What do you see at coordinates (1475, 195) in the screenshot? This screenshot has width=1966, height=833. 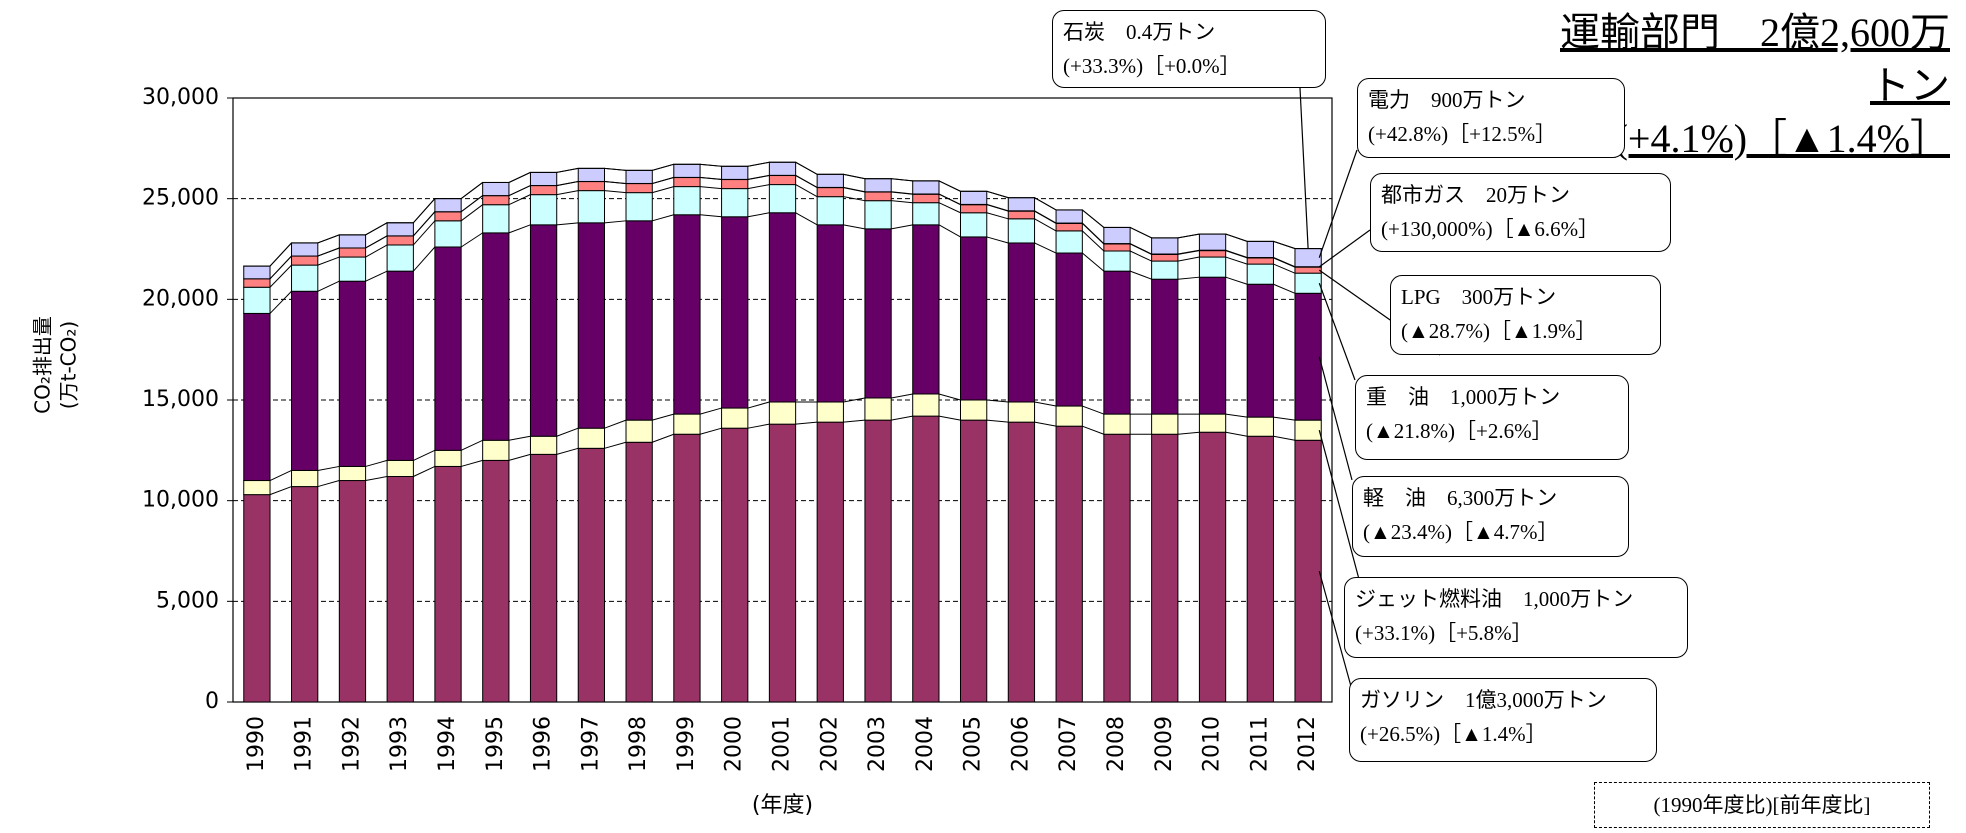 I see `callout-text: 都市ガス 20万トン` at bounding box center [1475, 195].